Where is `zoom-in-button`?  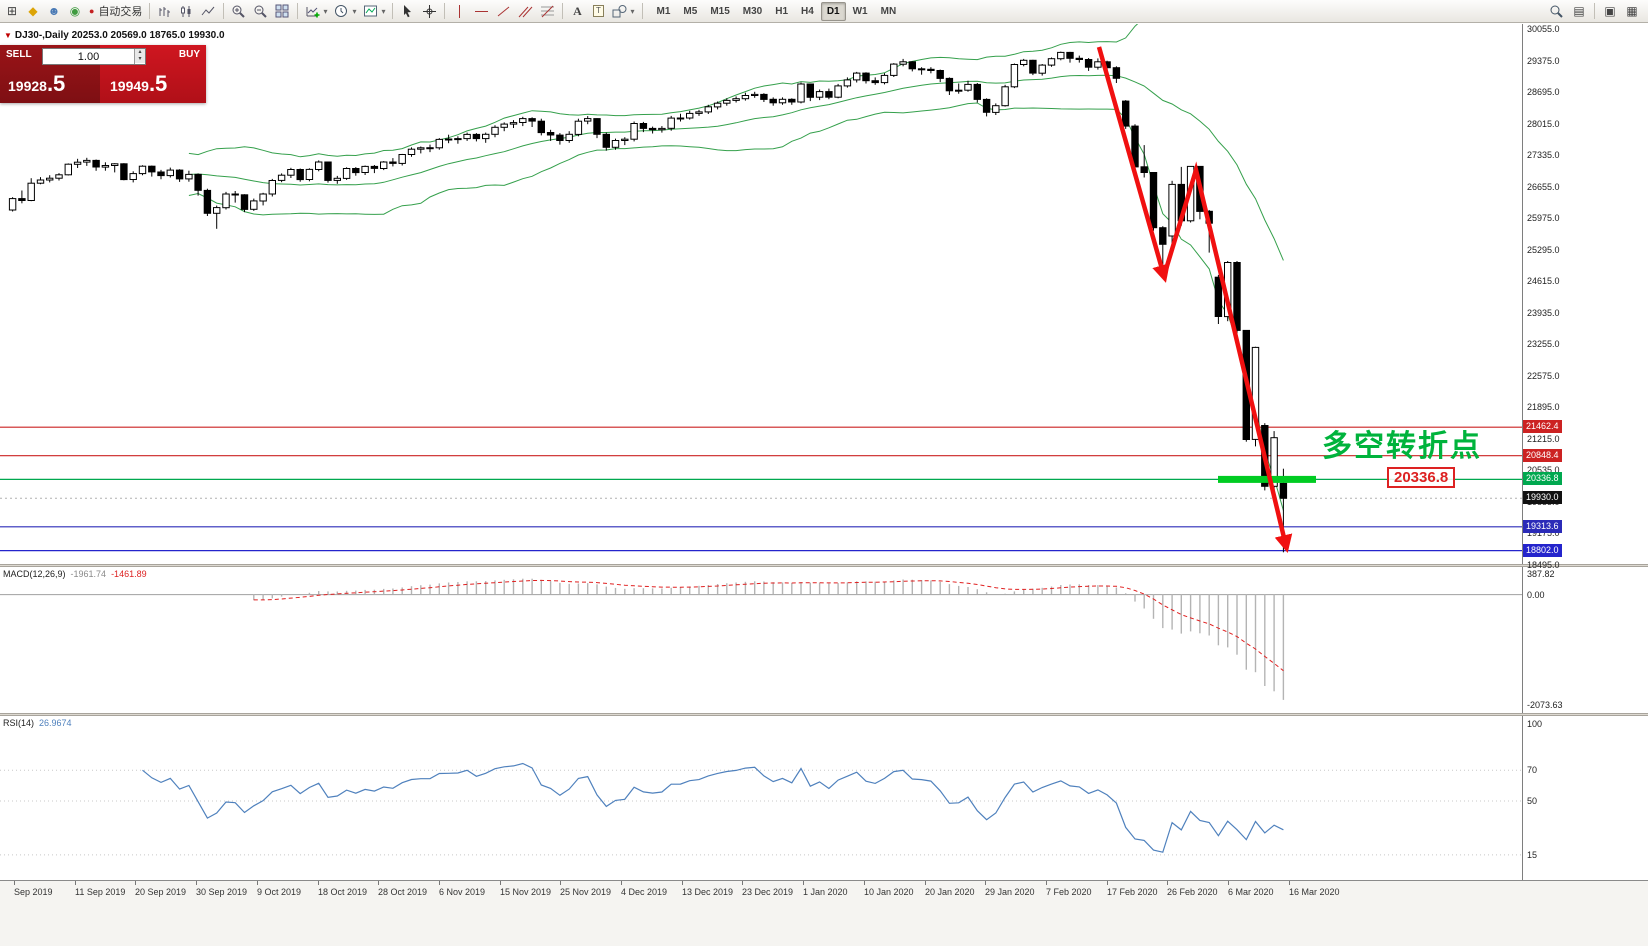
zoom-in-button is located at coordinates (238, 11).